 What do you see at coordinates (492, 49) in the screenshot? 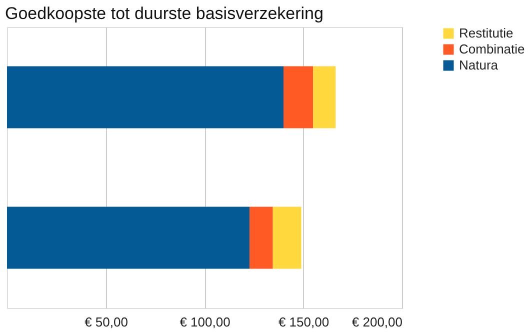
I see `legend-label: Combinatie` at bounding box center [492, 49].